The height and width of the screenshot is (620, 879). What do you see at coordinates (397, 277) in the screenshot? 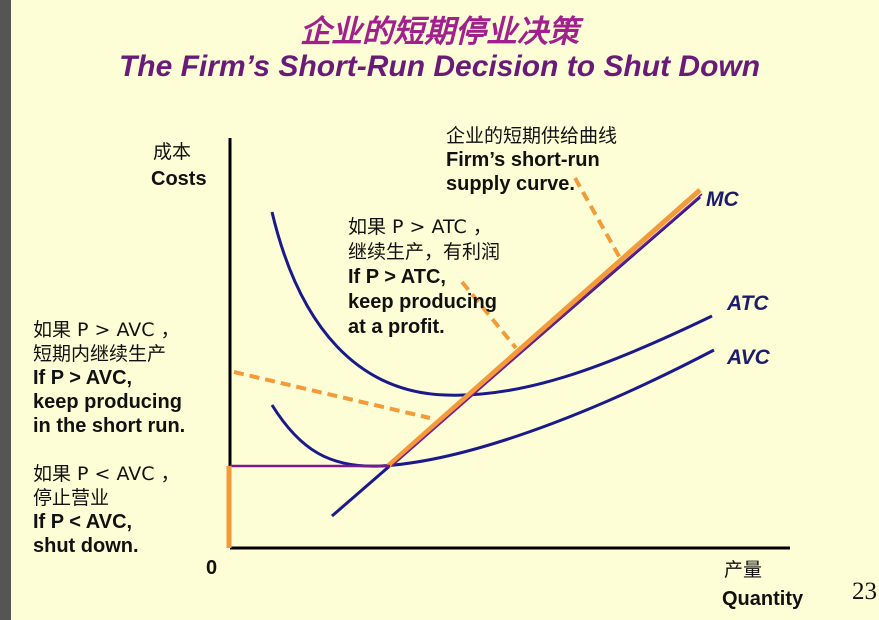
I see `profit-annotation-en1: If P > ATC,` at bounding box center [397, 277].